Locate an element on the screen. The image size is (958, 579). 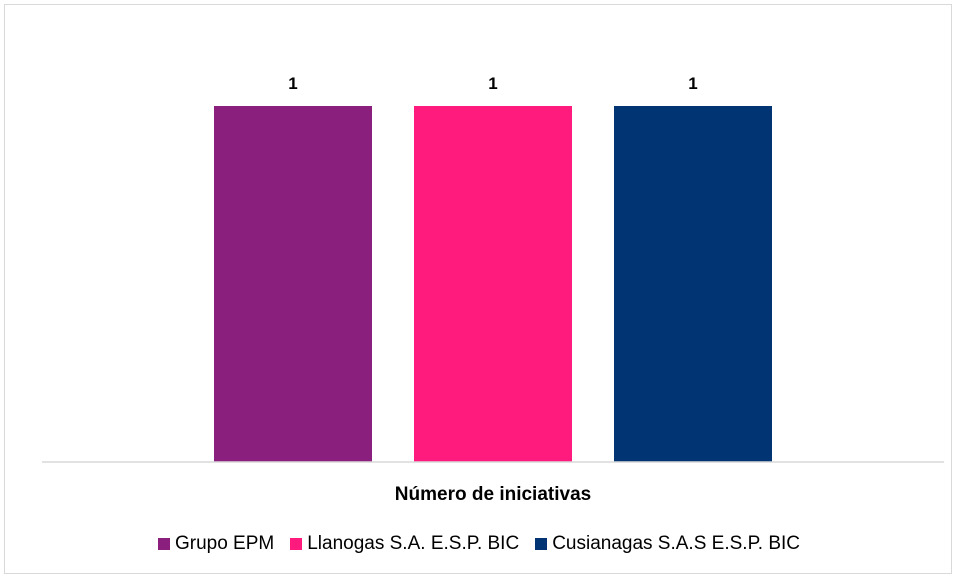
legend-item-cusianagas: Cusianagas S.A.S E.S.P. BIC is located at coordinates (667, 544).